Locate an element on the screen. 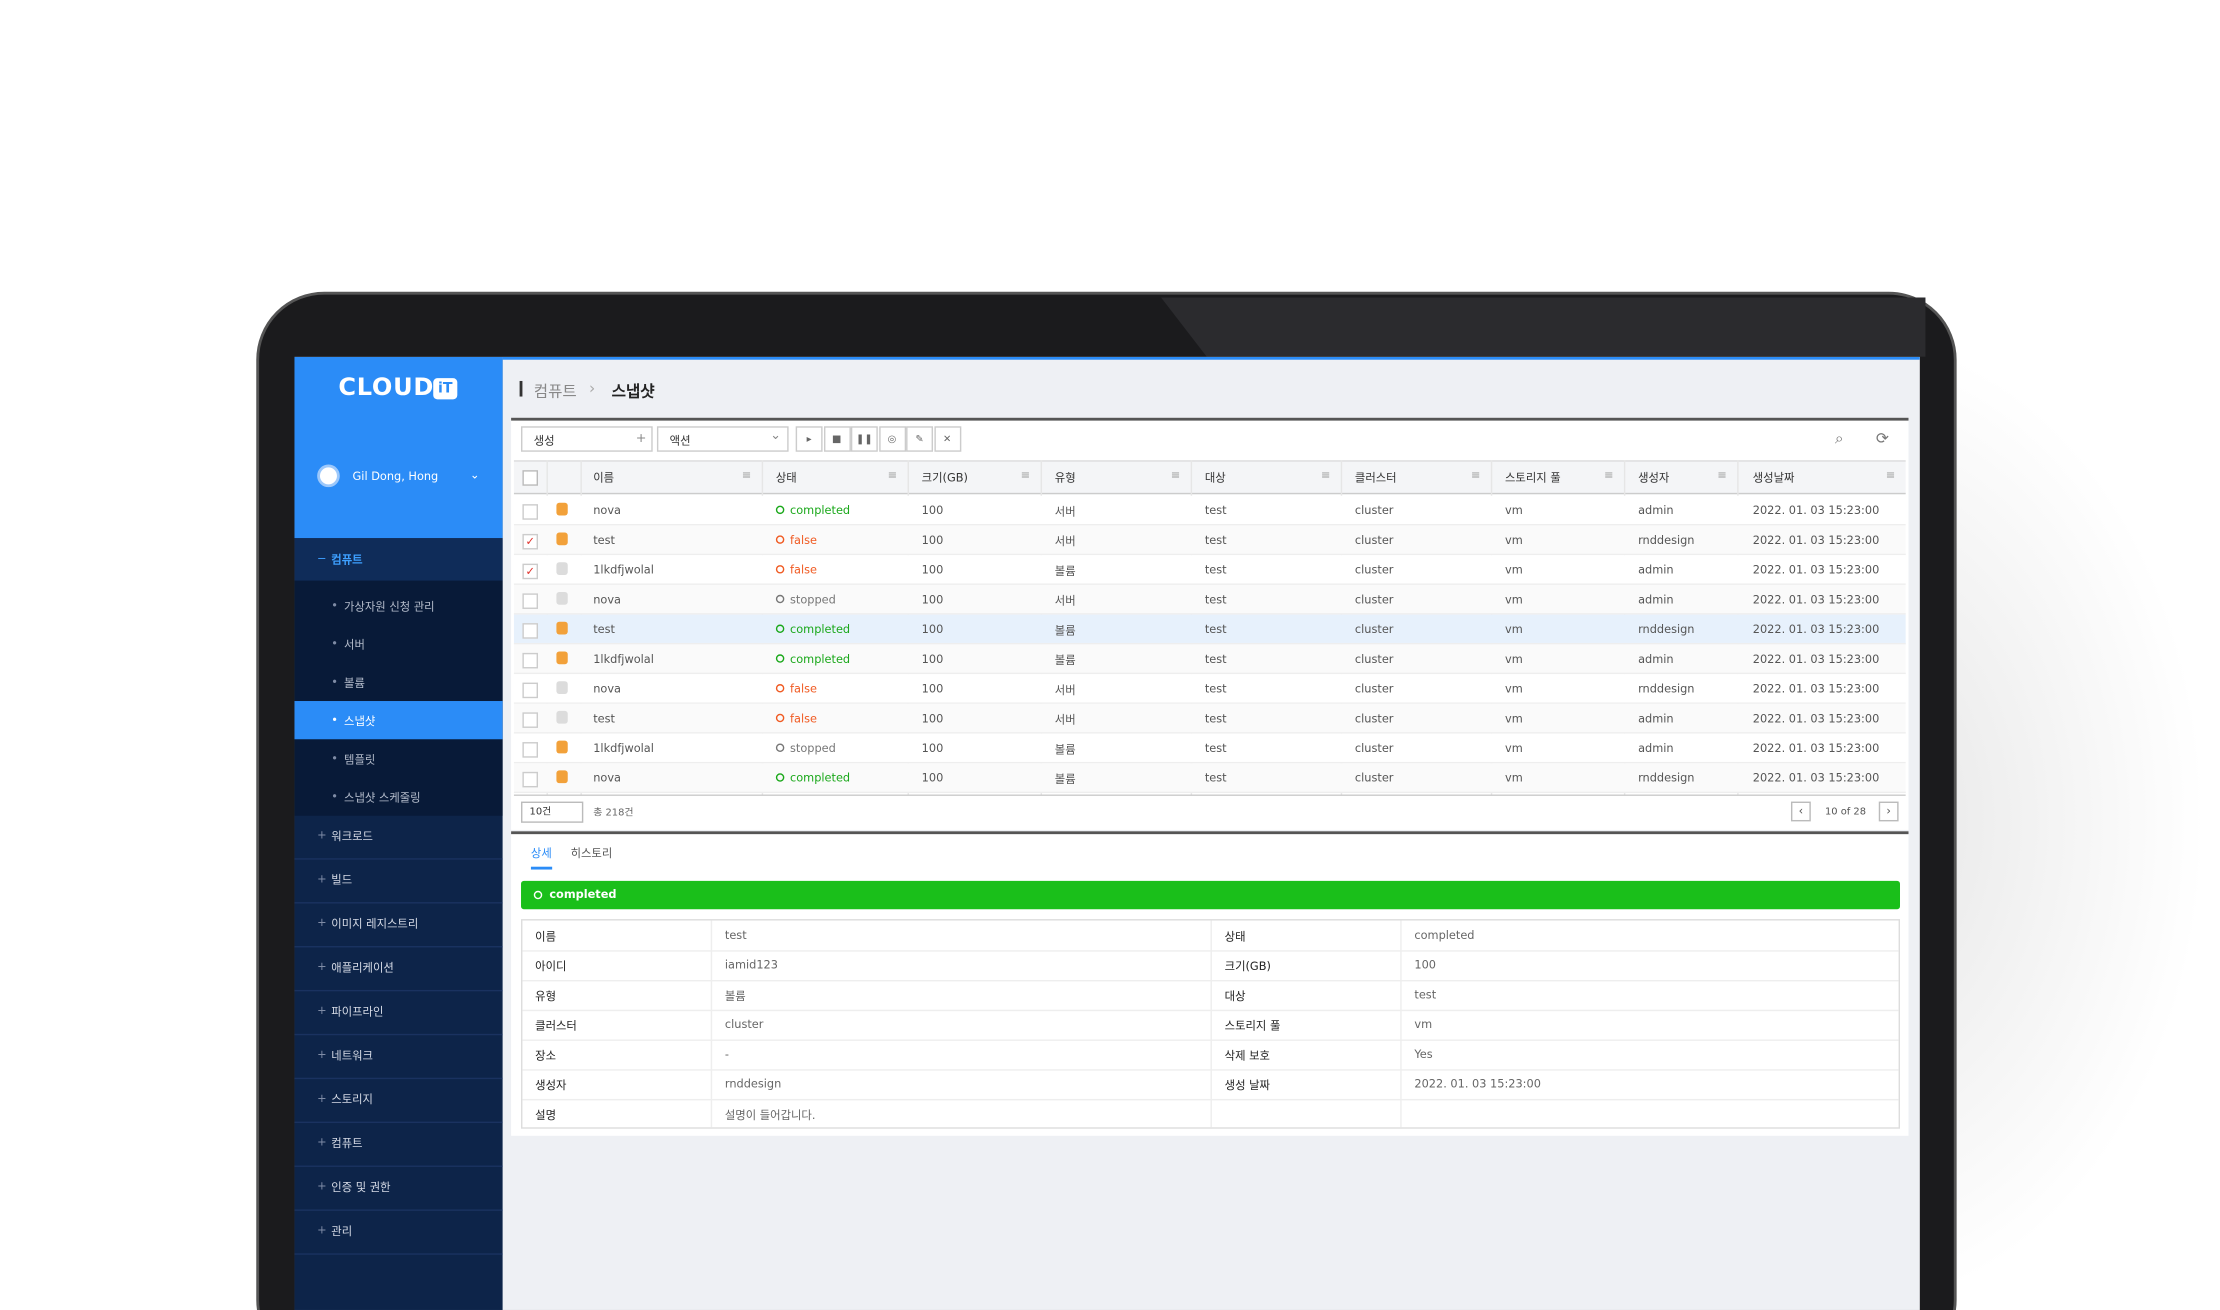 This screenshot has width=2220, height=1310. toolbar-button: ■ is located at coordinates (837, 439).